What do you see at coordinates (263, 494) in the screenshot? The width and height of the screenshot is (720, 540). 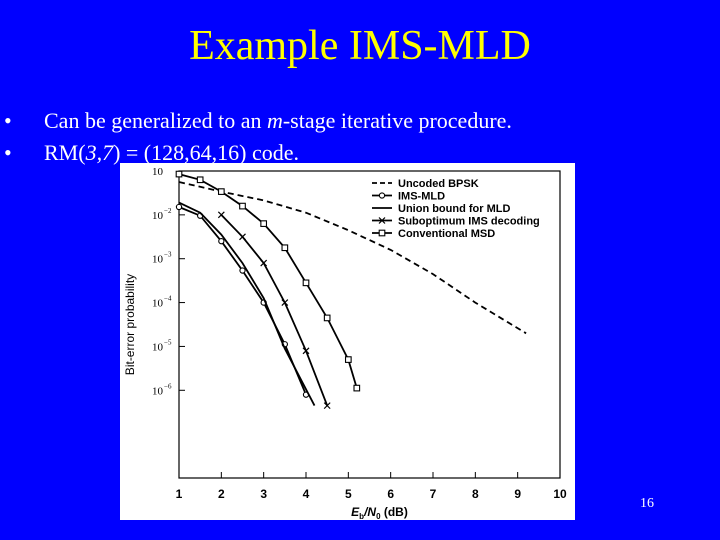 I see `x-tick-label: 3` at bounding box center [263, 494].